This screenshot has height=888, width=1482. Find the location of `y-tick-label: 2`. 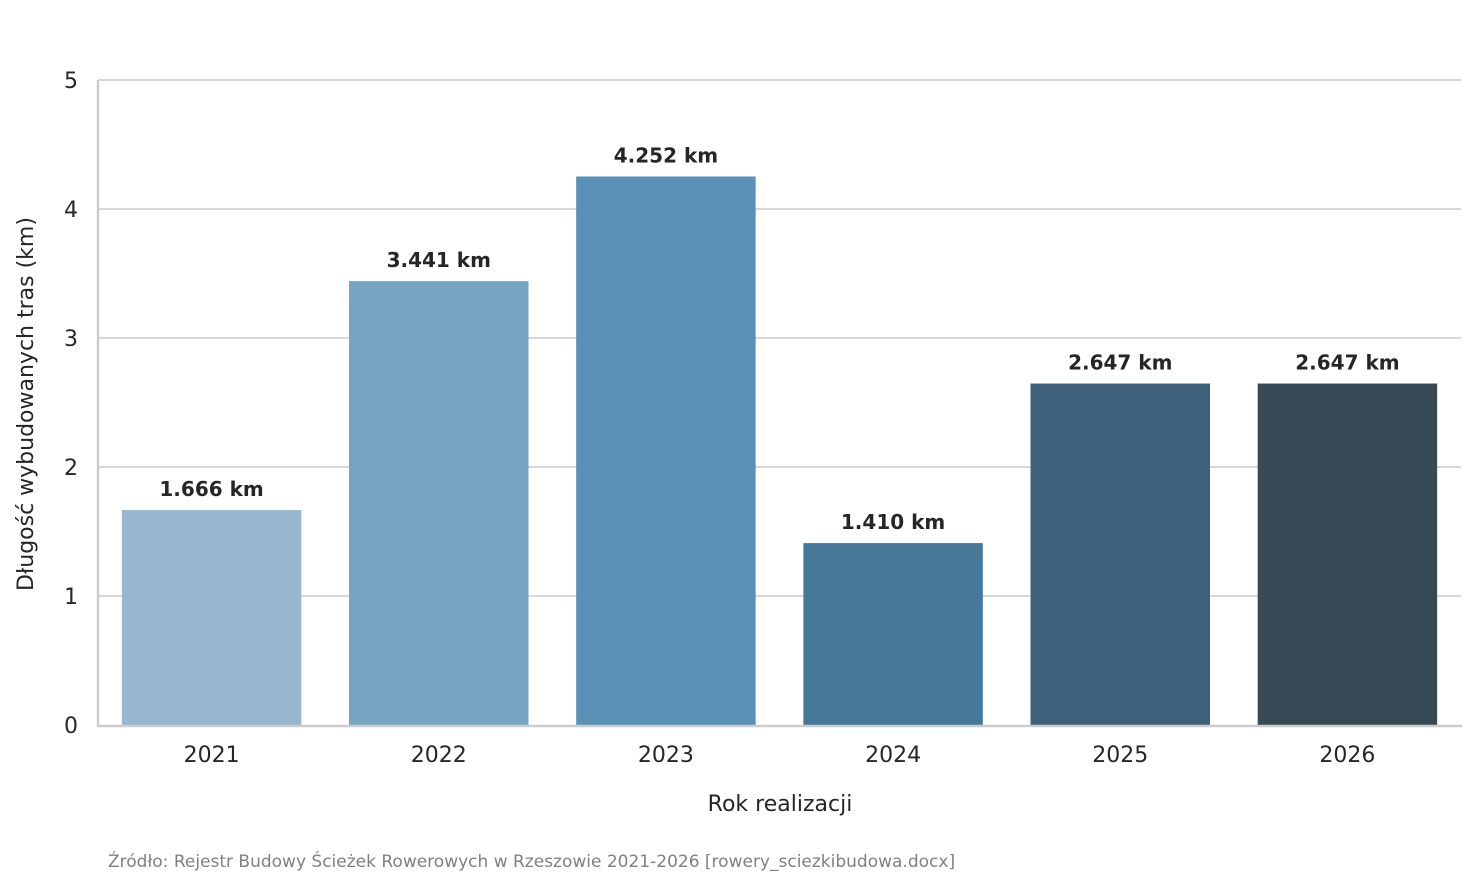

y-tick-label: 2 is located at coordinates (71, 468).